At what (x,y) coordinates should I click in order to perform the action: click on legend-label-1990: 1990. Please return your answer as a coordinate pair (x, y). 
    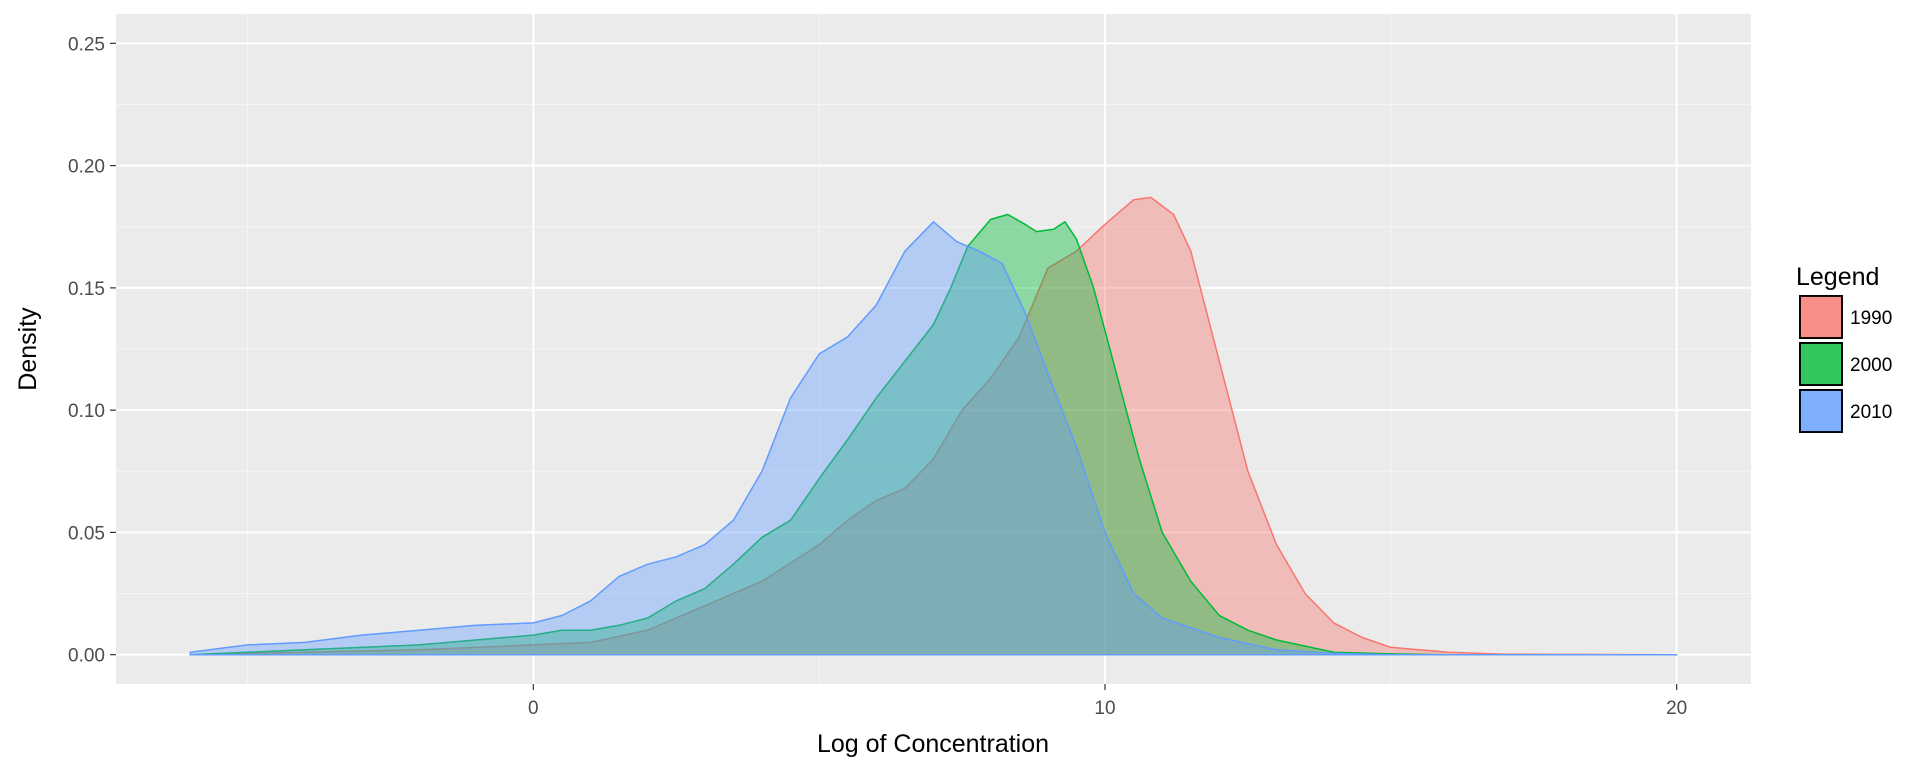
    Looking at the image, I should click on (1871, 318).